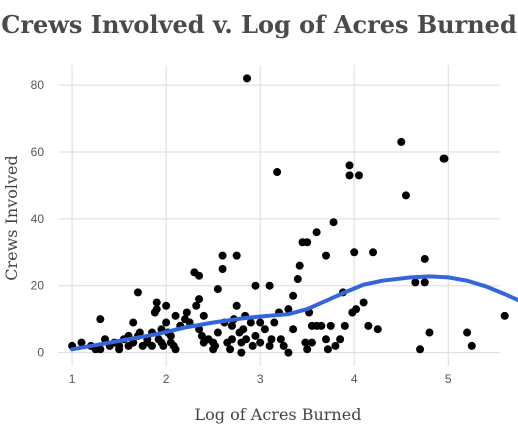  Describe the element at coordinates (448, 379) in the screenshot. I see `x-tick-label: 5` at that location.